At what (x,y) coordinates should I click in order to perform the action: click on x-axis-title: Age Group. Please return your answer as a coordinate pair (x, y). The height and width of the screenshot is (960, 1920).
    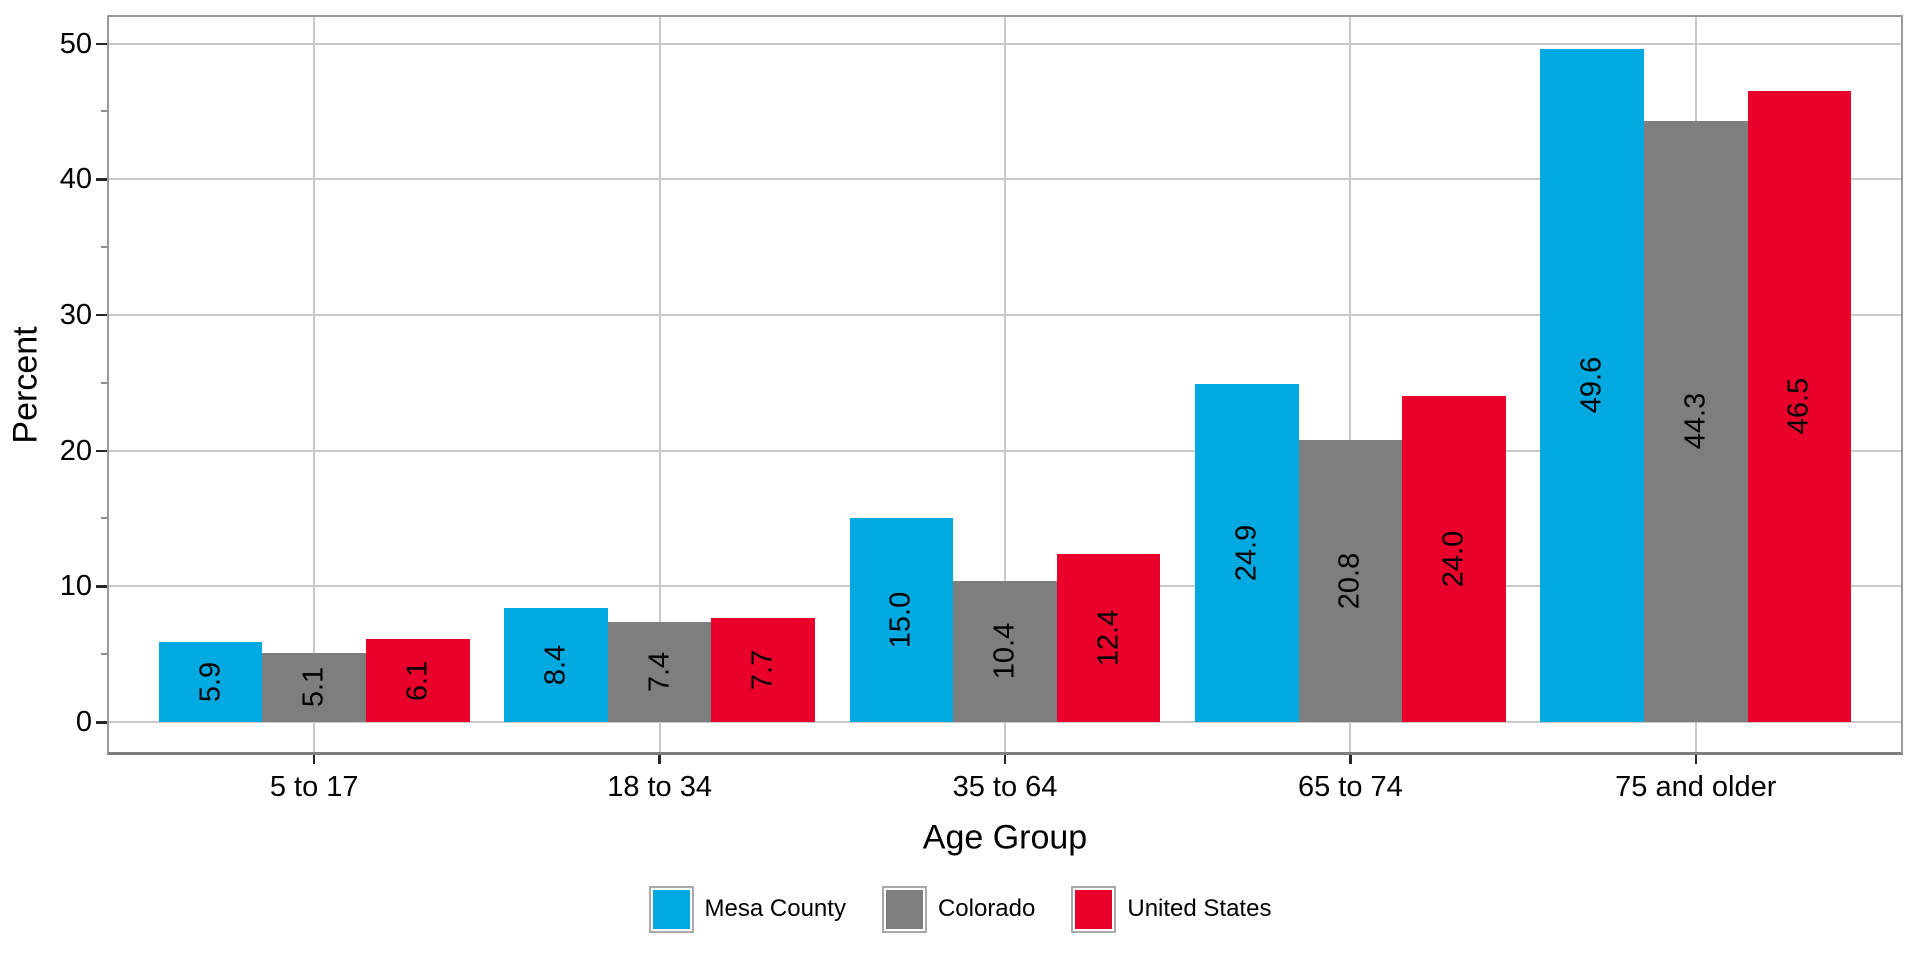
    Looking at the image, I should click on (1005, 837).